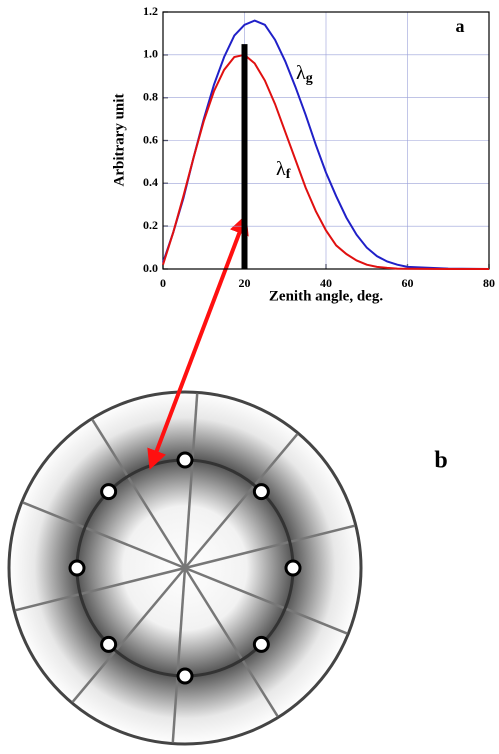  What do you see at coordinates (326, 283) in the screenshot?
I see `x-tick-label: 40` at bounding box center [326, 283].